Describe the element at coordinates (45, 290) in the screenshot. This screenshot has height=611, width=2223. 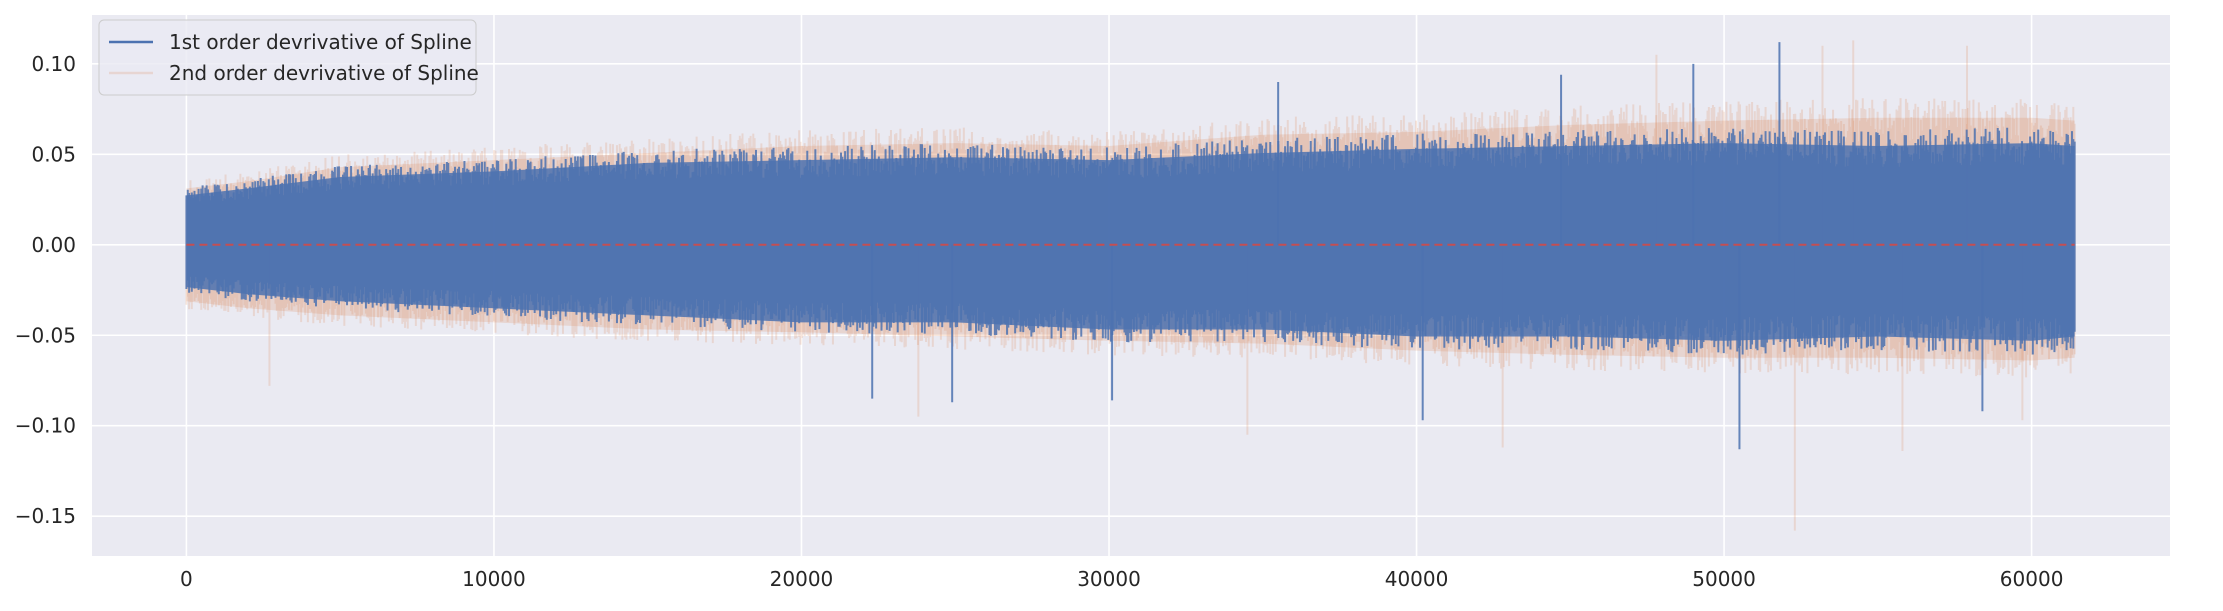
I see `y-axis-ticks: 0.10 0.05 0.00 −0.05 −0.10 −0.15` at that location.